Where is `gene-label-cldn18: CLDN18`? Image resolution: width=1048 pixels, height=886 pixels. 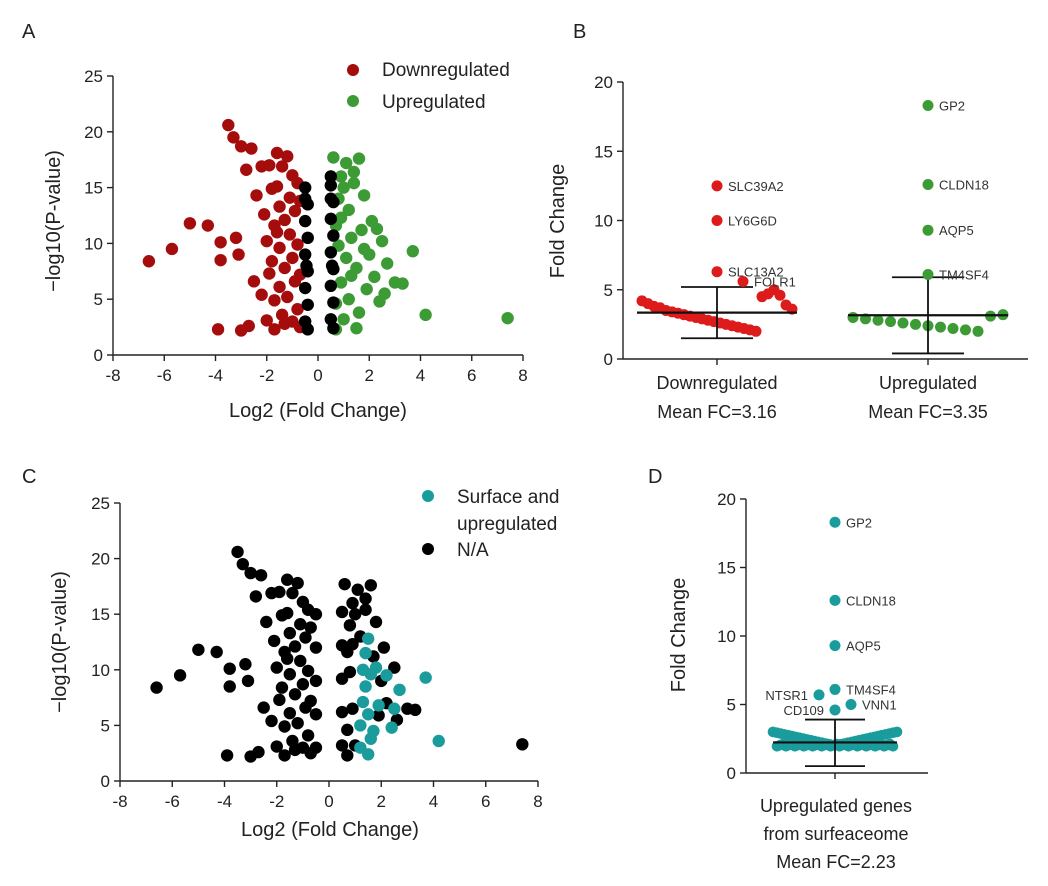
gene-label-cldn18: CLDN18 is located at coordinates (871, 600).